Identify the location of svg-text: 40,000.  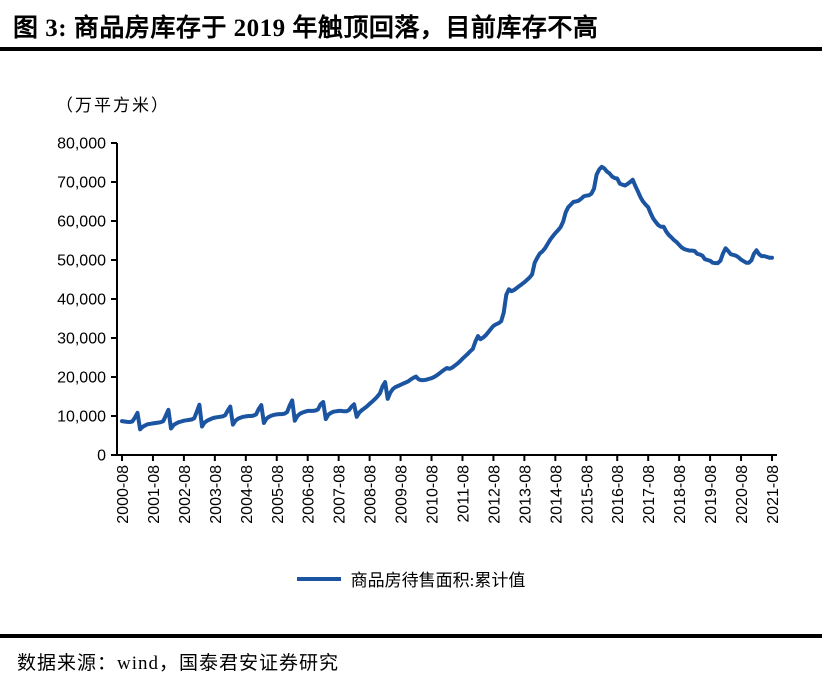
(81, 300).